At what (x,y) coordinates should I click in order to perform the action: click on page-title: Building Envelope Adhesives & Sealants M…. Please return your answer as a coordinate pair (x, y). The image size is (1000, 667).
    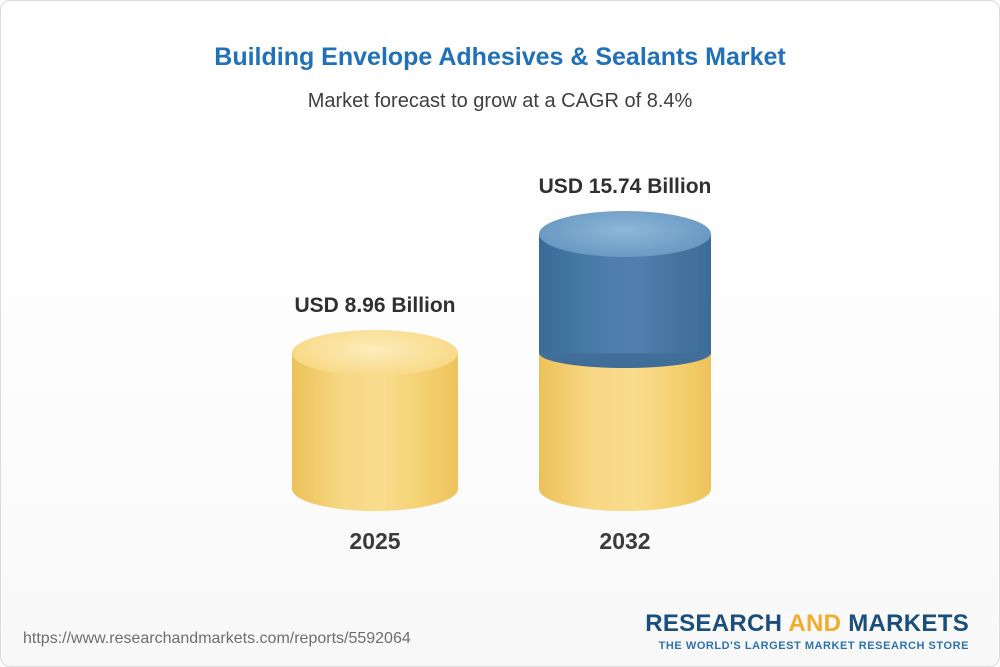
    Looking at the image, I should click on (500, 57).